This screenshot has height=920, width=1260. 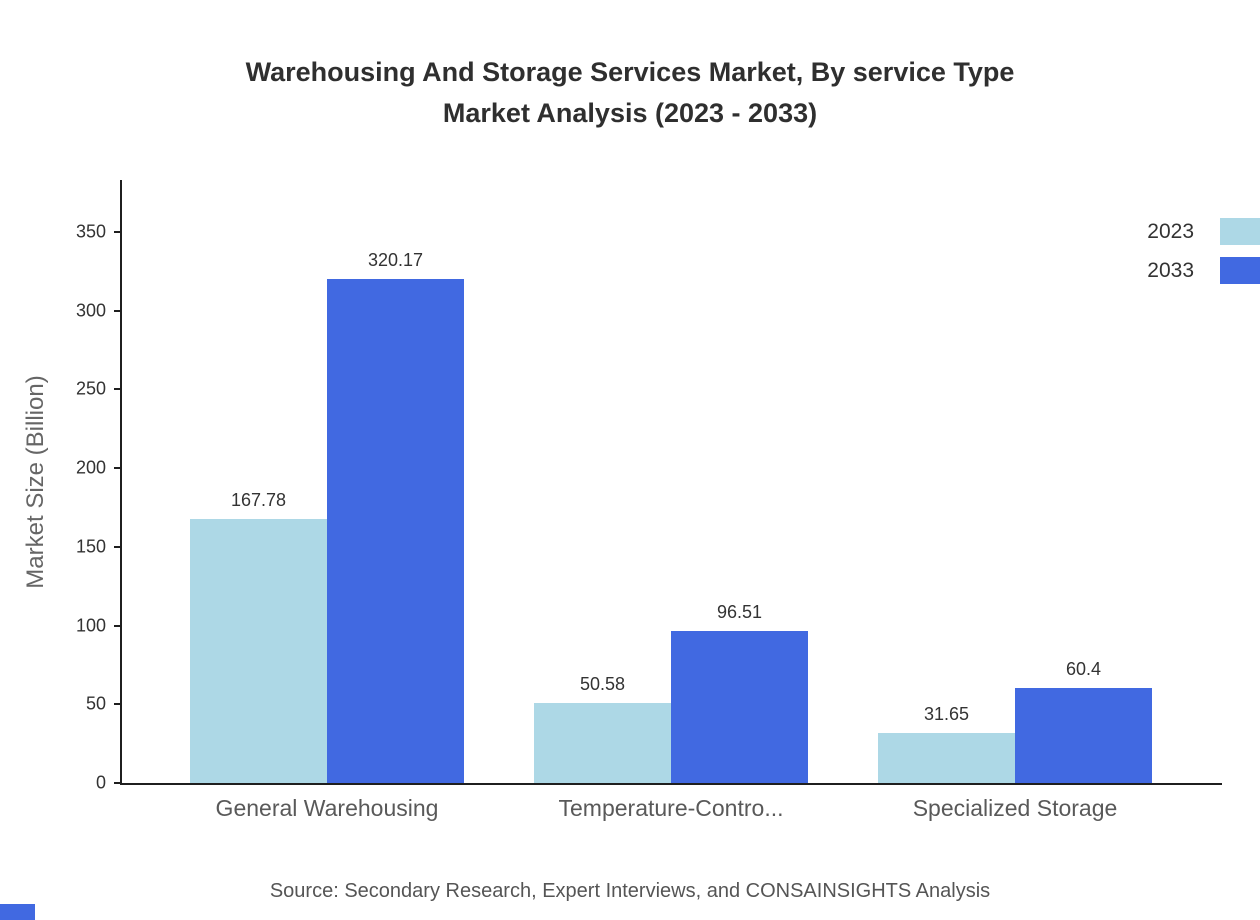 What do you see at coordinates (258, 499) in the screenshot?
I see `bar-value-label: 167.78` at bounding box center [258, 499].